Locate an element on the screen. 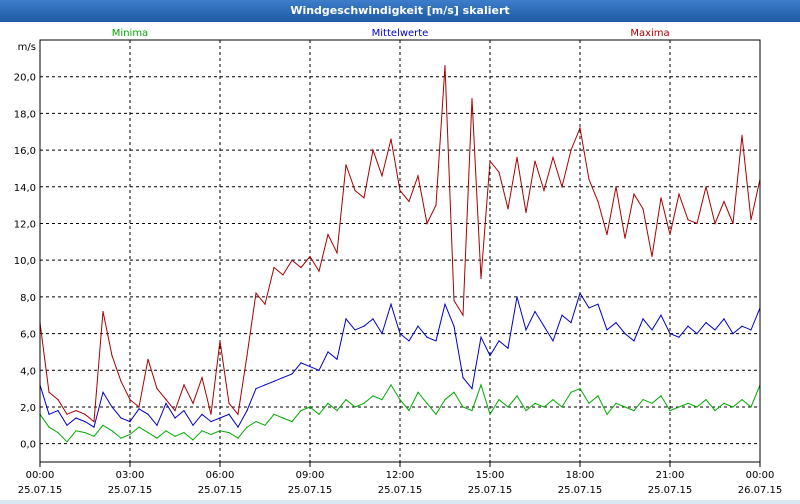  x-tick-label: 21:00 is located at coordinates (670, 475).